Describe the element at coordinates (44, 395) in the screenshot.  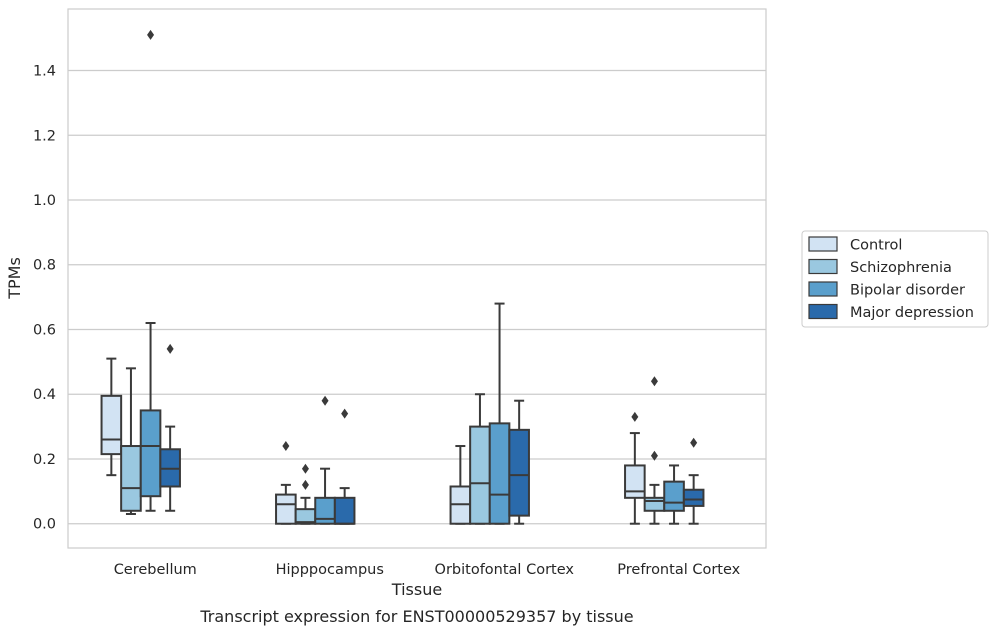
I see `y-tick-label: 0.4` at that location.